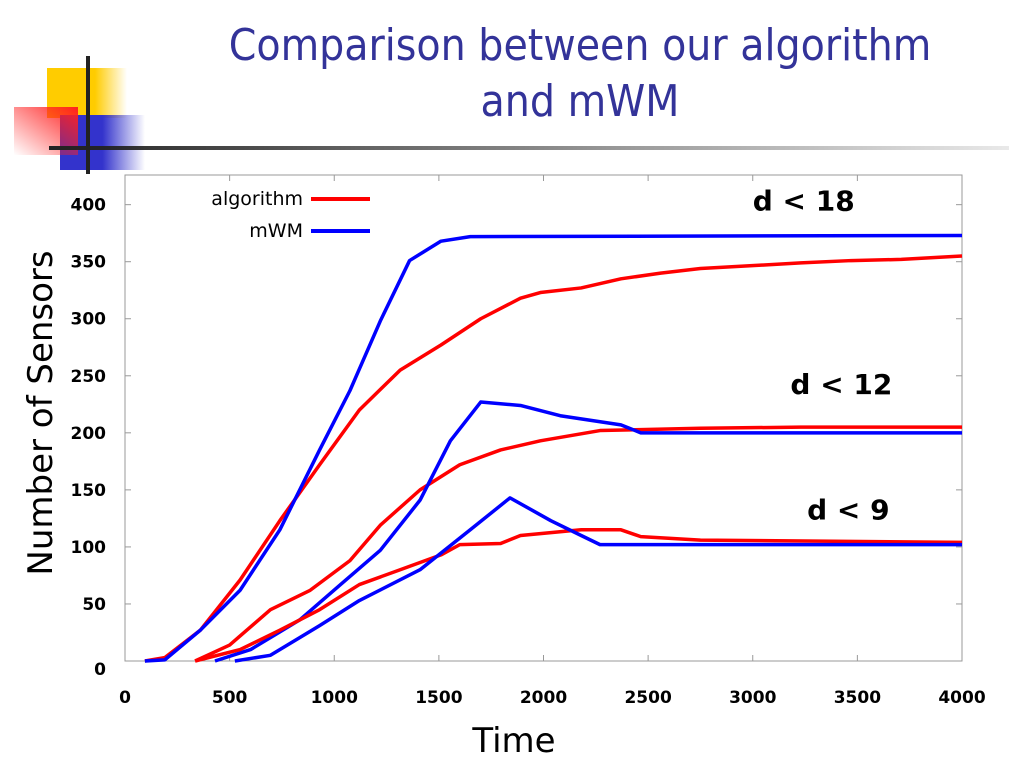 The width and height of the screenshot is (1024, 768). I want to click on x-tick-label: 4000, so click(961, 698).